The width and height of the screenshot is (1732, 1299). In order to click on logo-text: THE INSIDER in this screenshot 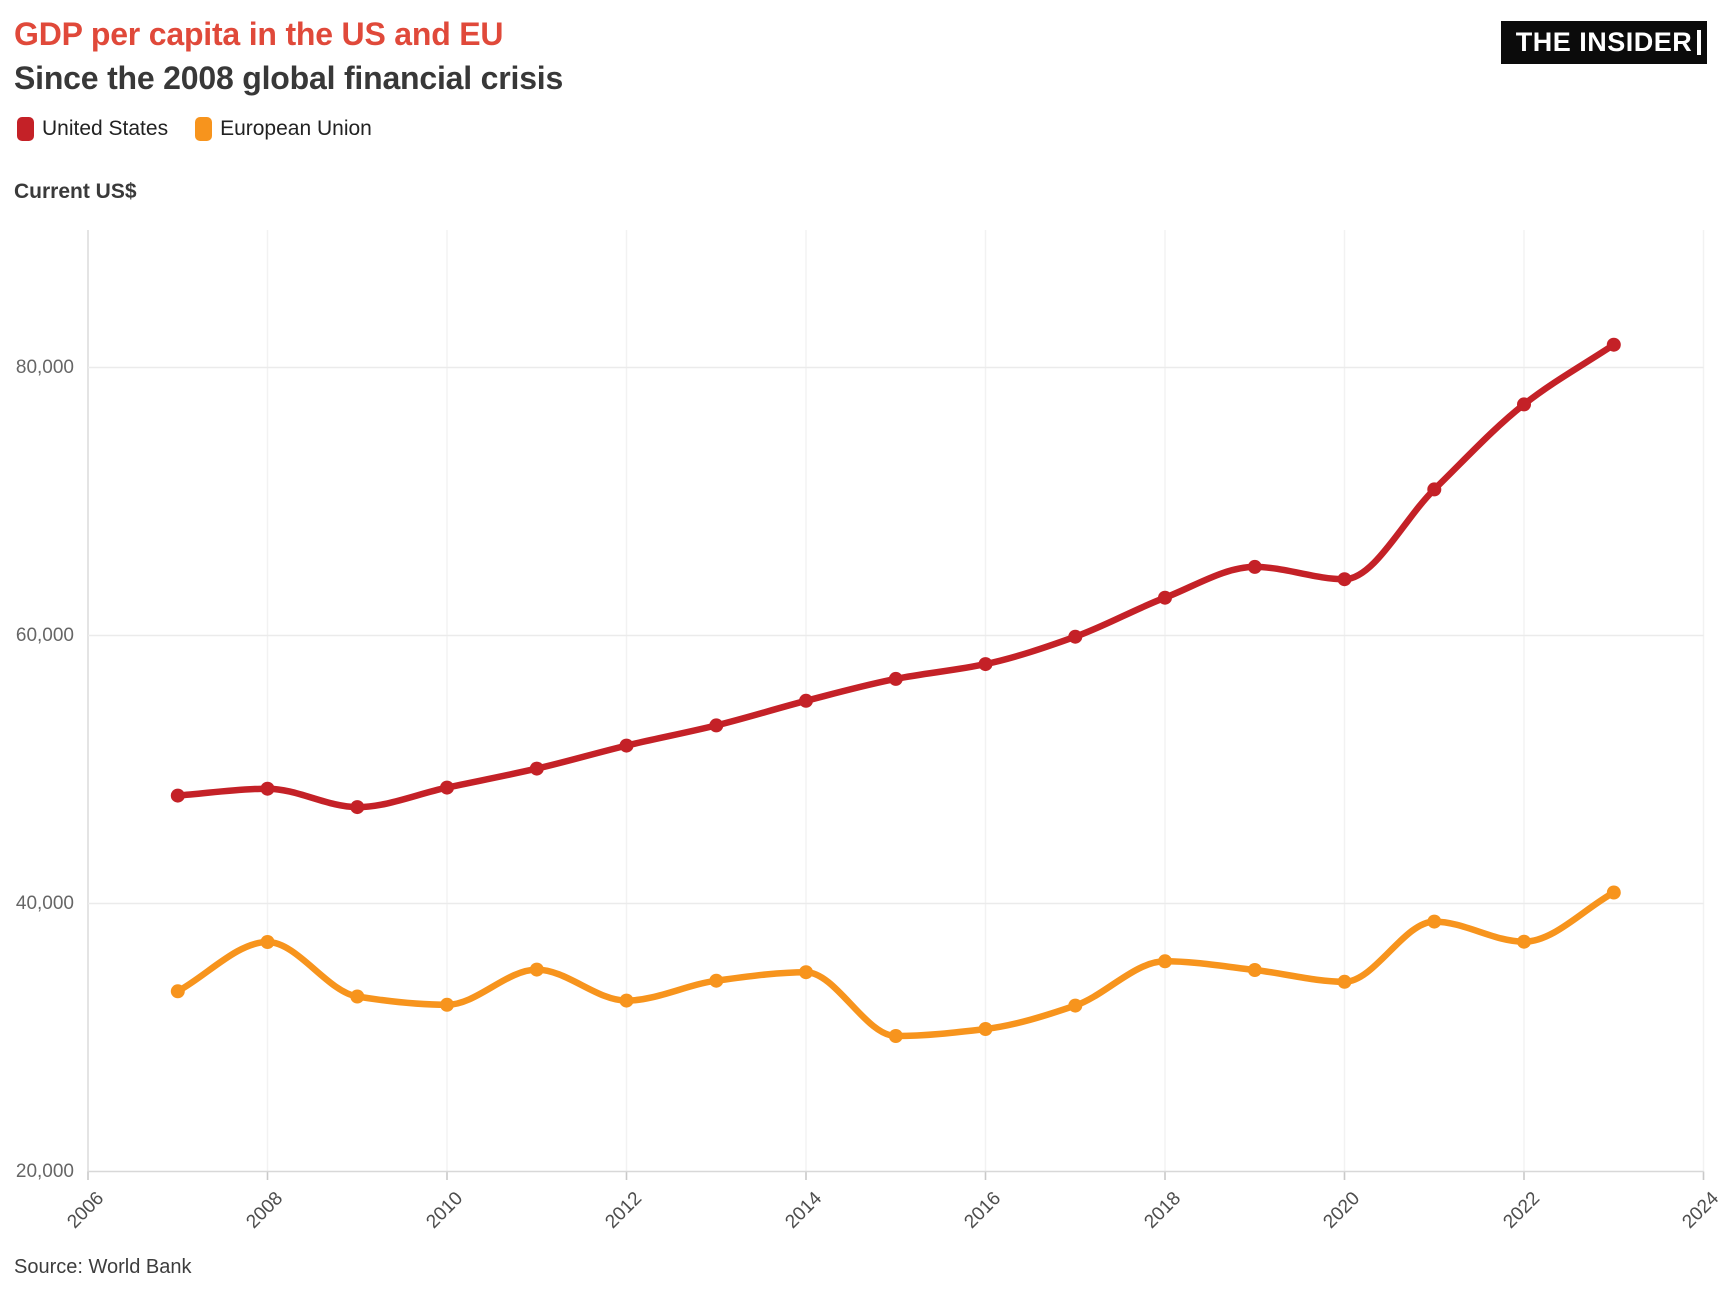, I will do `click(1604, 42)`.